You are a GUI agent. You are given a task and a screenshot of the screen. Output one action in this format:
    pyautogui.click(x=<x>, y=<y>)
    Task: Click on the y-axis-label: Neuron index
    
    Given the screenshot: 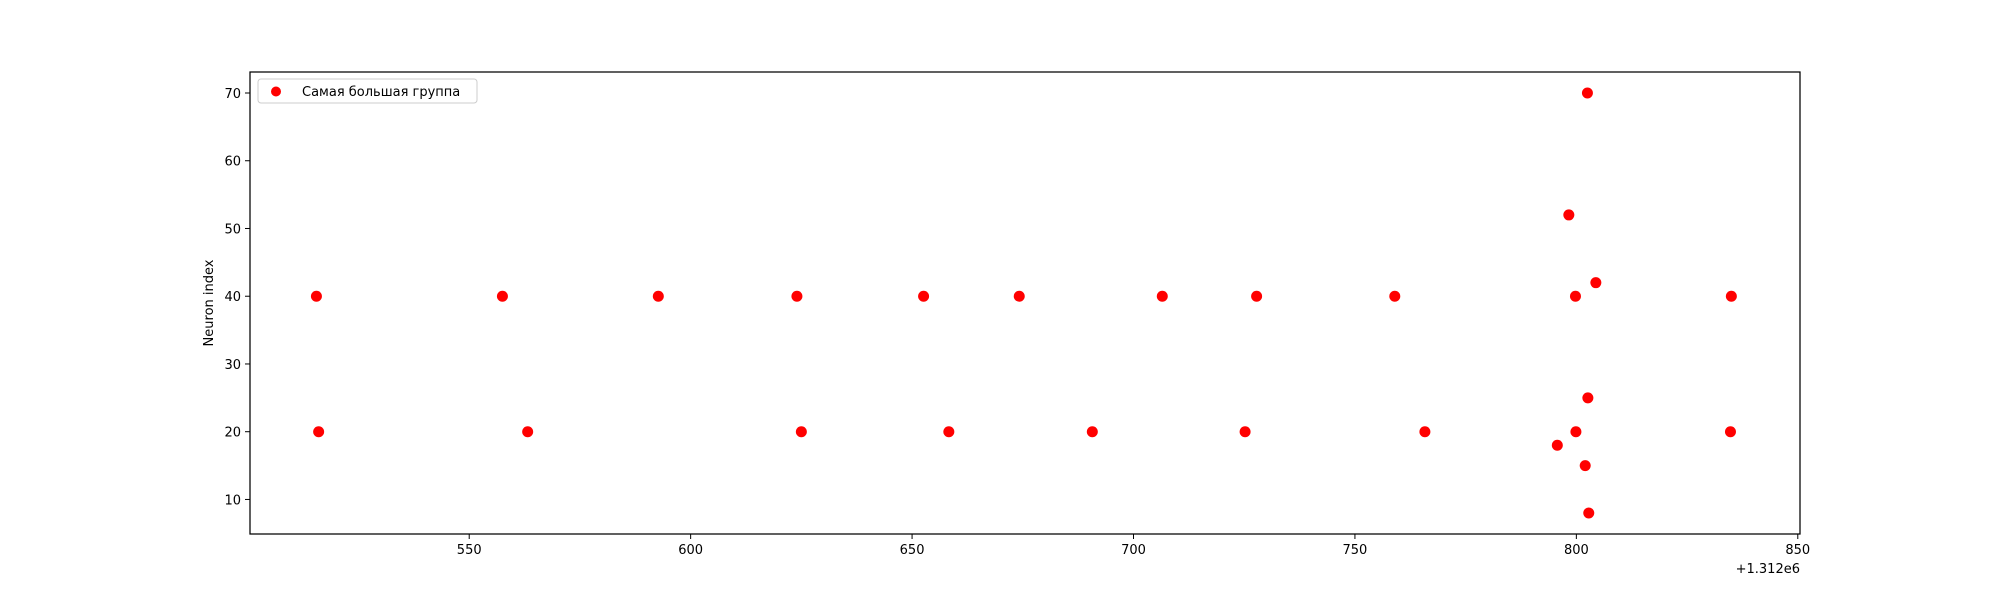 What is the action you would take?
    pyautogui.click(x=209, y=302)
    